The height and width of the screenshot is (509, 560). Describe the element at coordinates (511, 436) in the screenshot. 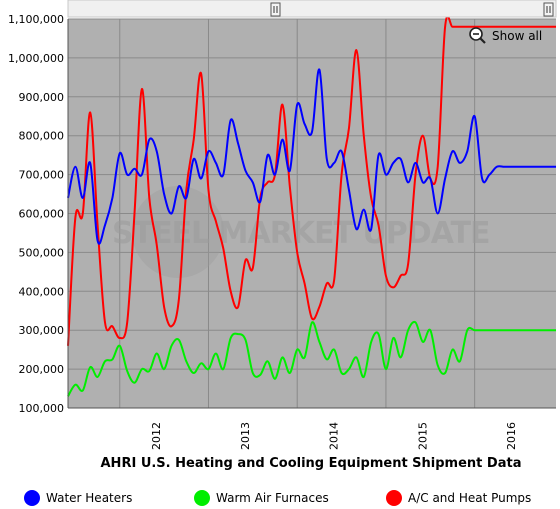

I see `x-tick-label: 2016` at that location.